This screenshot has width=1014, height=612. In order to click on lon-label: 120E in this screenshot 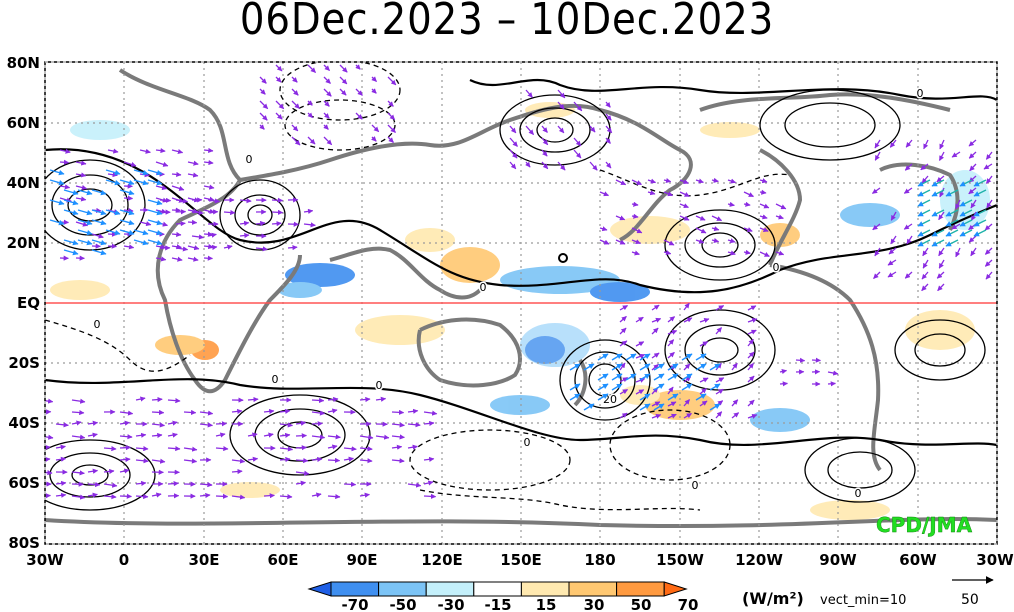, I will do `click(442, 560)`.